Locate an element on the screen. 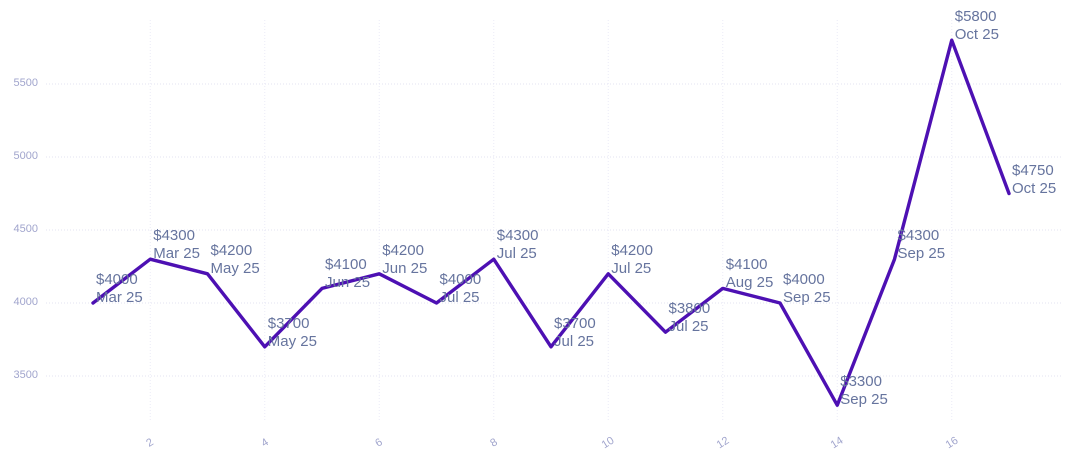 This screenshot has width=1072, height=462. point-label: $3700 Jul 25 is located at coordinates (575, 333).